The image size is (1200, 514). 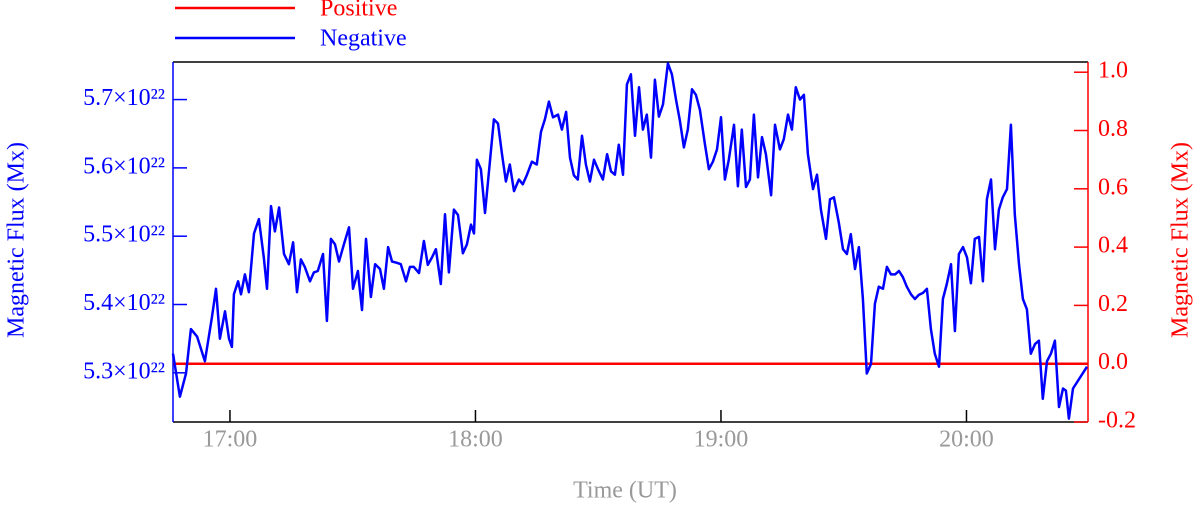 What do you see at coordinates (358, 11) in the screenshot?
I see `legend-label: Positive` at bounding box center [358, 11].